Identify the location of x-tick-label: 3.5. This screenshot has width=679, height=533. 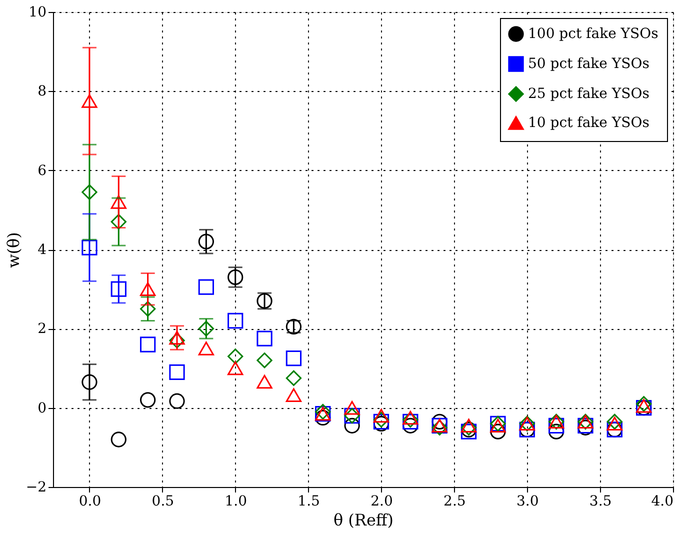
(600, 502).